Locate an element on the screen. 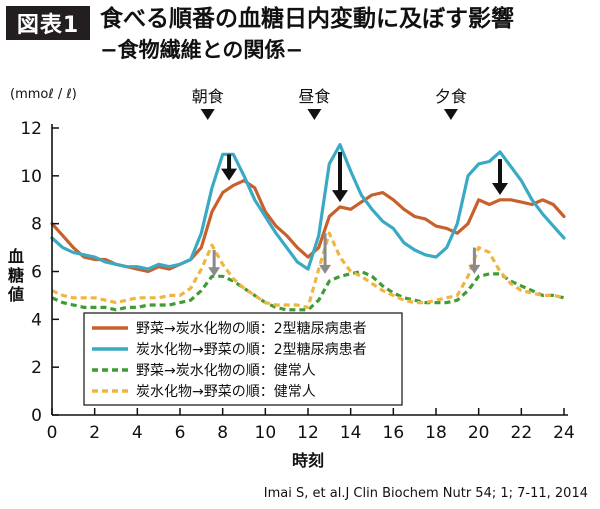 This screenshot has width=600, height=509. legend-label-4: 炭水化物→野菜の順：健常人 is located at coordinates (226, 392).